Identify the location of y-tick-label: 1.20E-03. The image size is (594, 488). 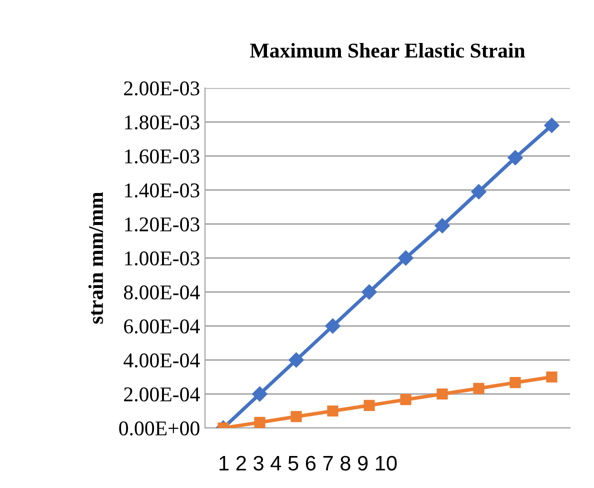
(162, 224).